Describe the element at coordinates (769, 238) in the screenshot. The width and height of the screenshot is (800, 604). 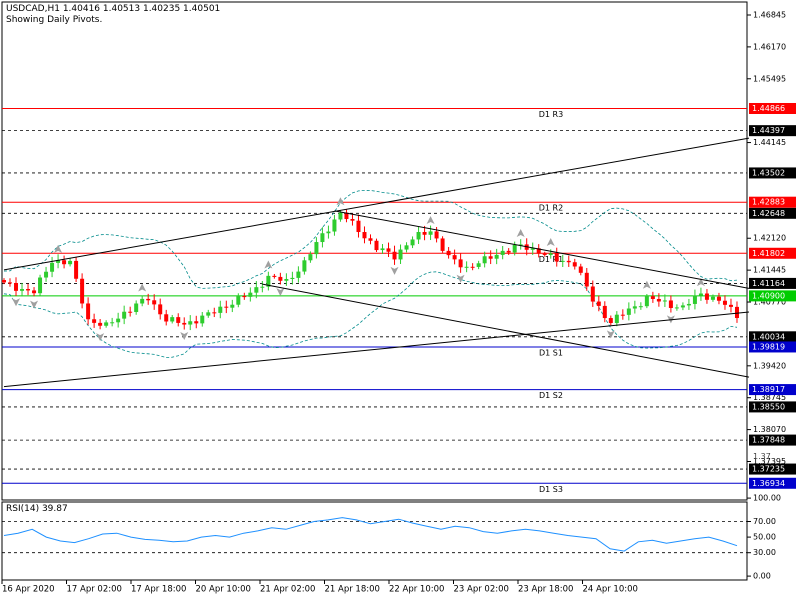
I see `price-axis-tick-label: 1.42120` at that location.